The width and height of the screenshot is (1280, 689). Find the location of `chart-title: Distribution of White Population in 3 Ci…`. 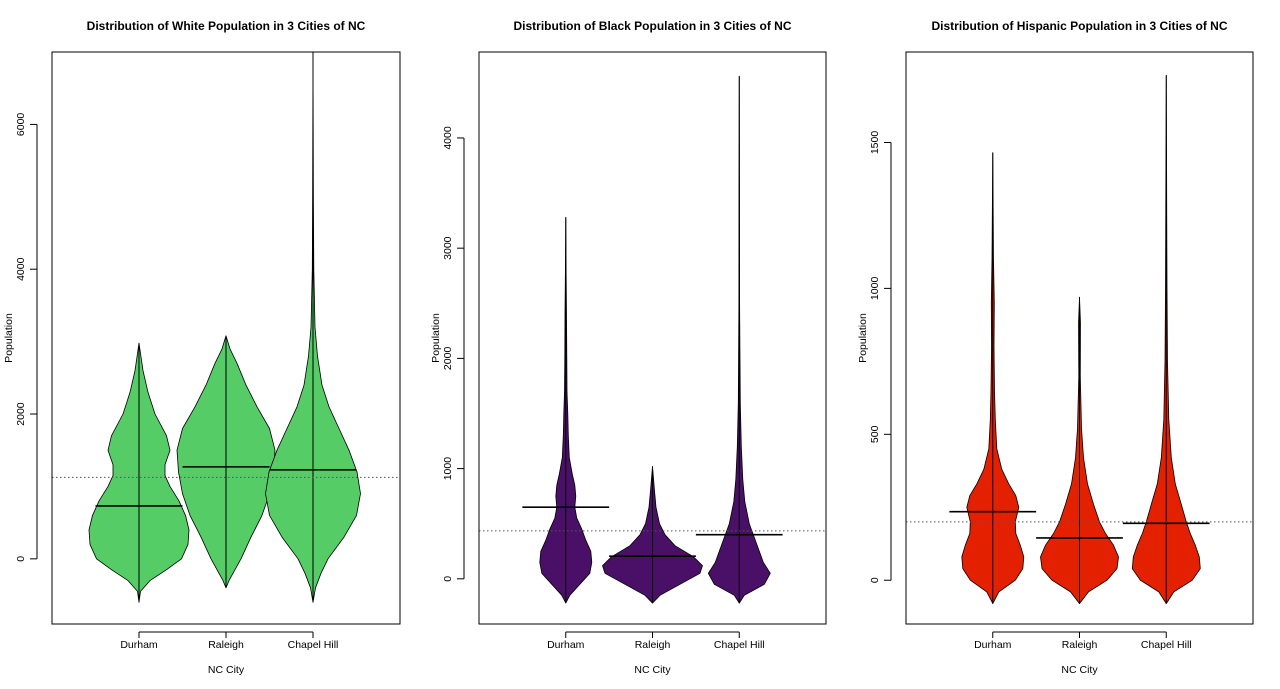

chart-title: Distribution of White Population in 3 Ci… is located at coordinates (226, 26).